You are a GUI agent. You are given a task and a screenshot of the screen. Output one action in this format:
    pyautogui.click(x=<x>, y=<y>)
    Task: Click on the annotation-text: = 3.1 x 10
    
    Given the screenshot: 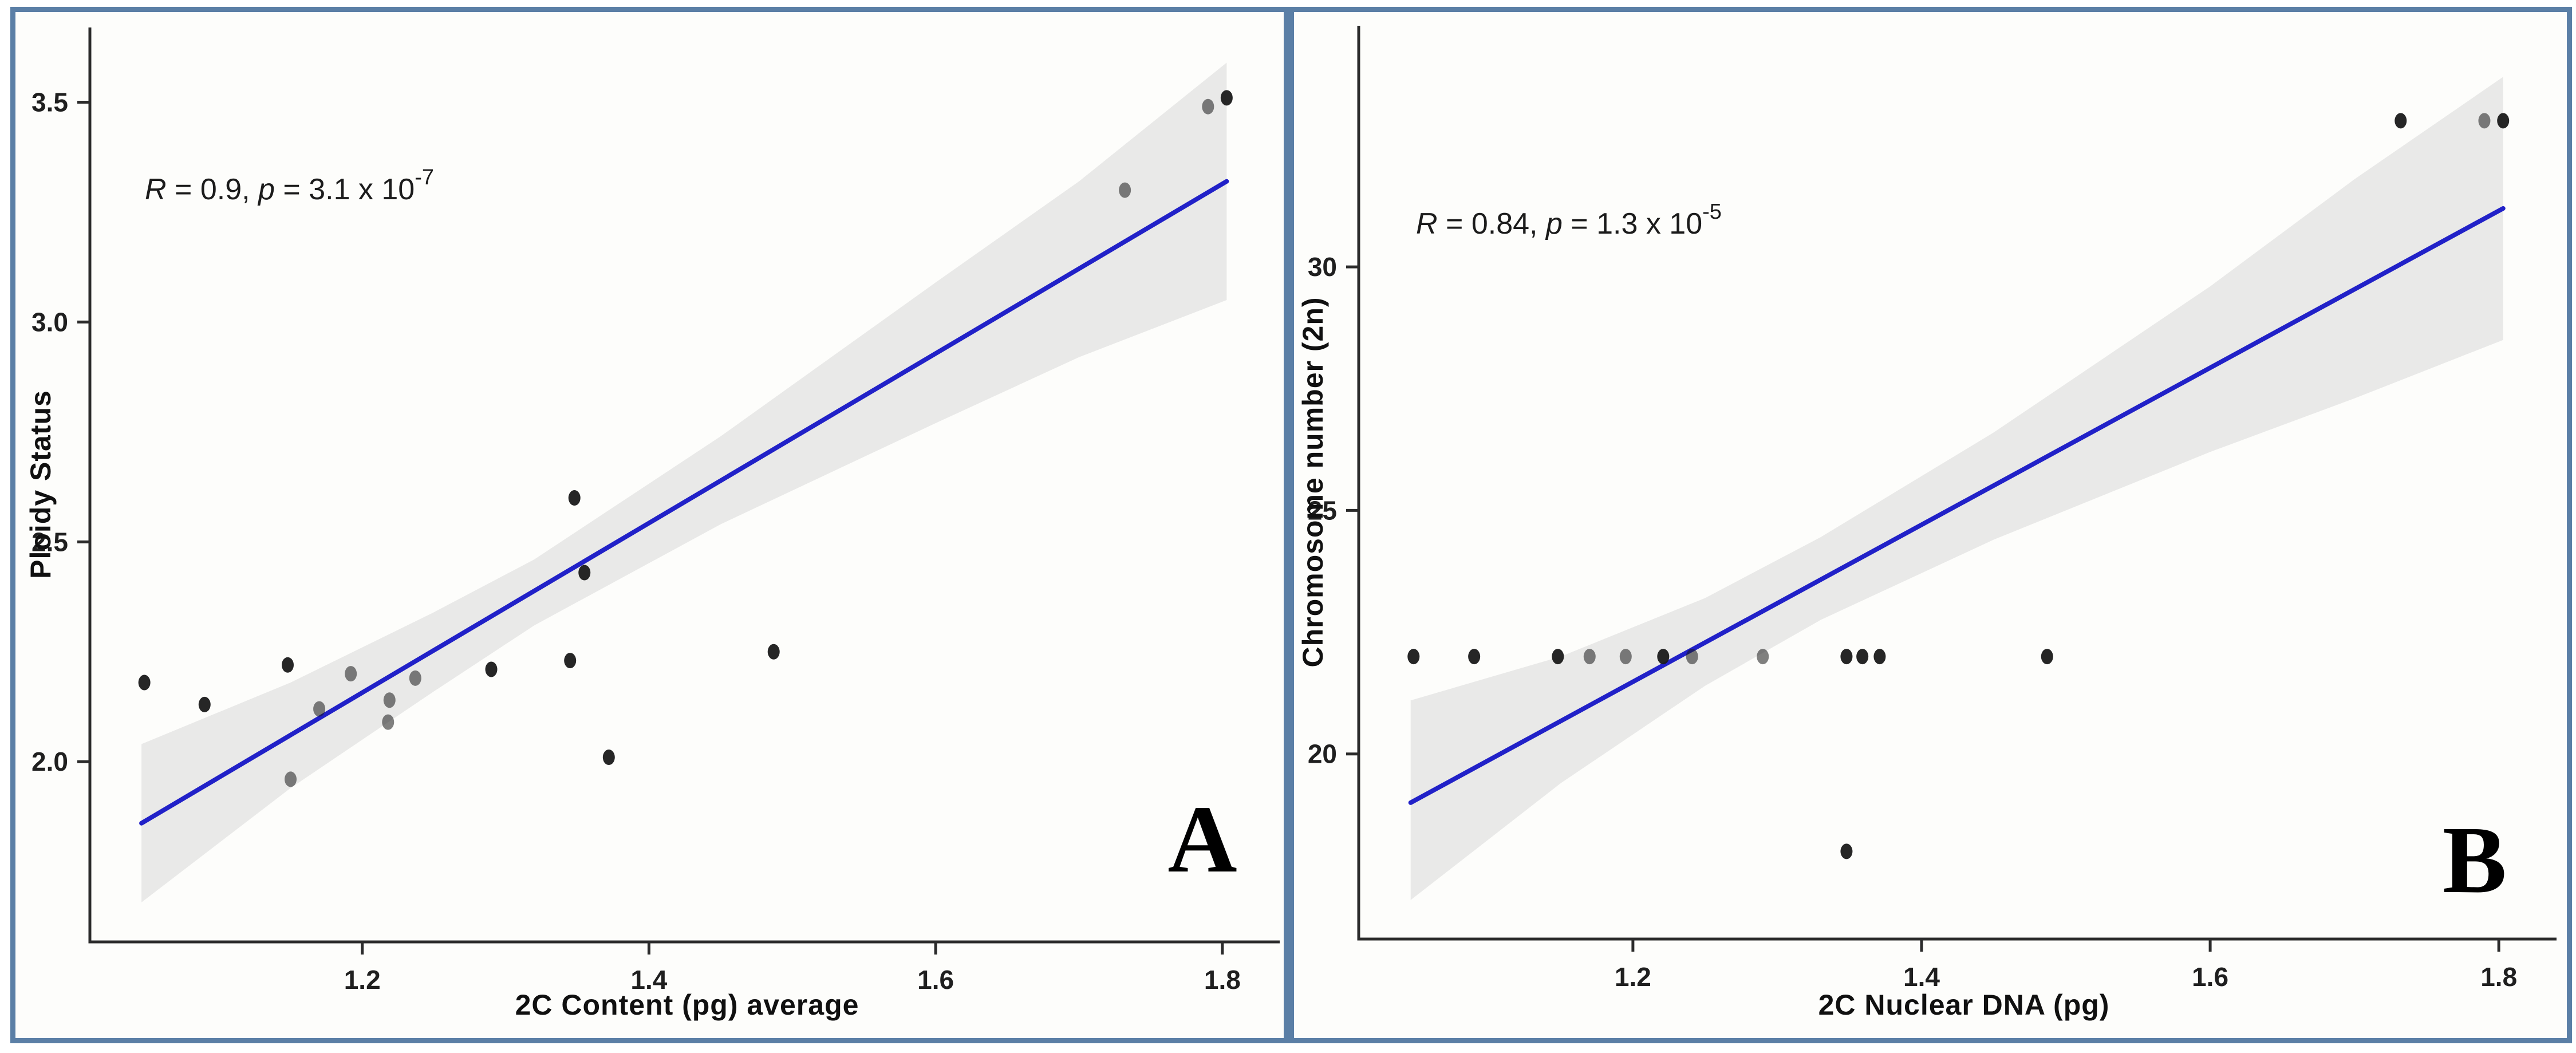 What is the action you would take?
    pyautogui.click(x=345, y=190)
    